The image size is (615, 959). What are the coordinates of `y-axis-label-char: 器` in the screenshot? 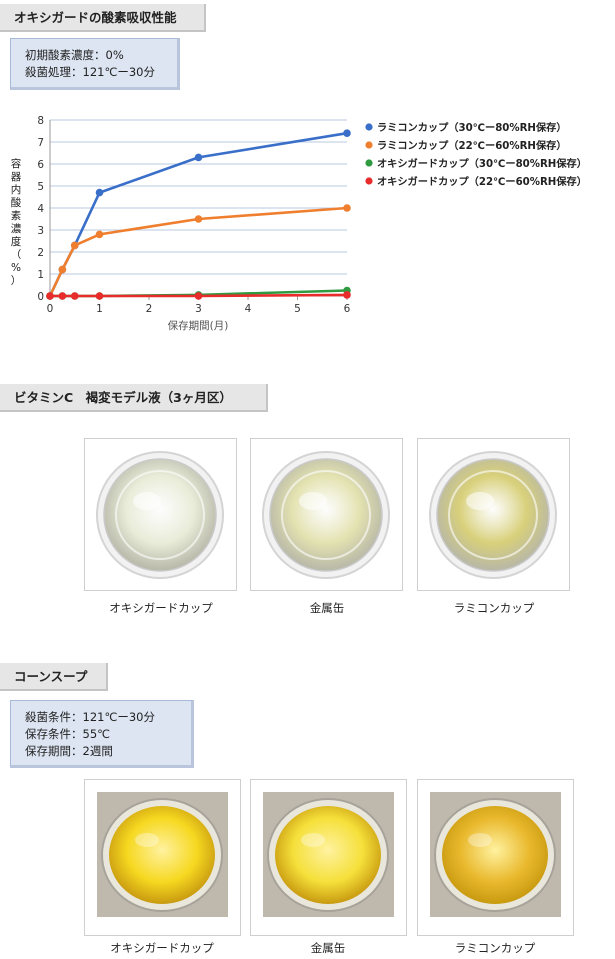 It's located at (16, 177).